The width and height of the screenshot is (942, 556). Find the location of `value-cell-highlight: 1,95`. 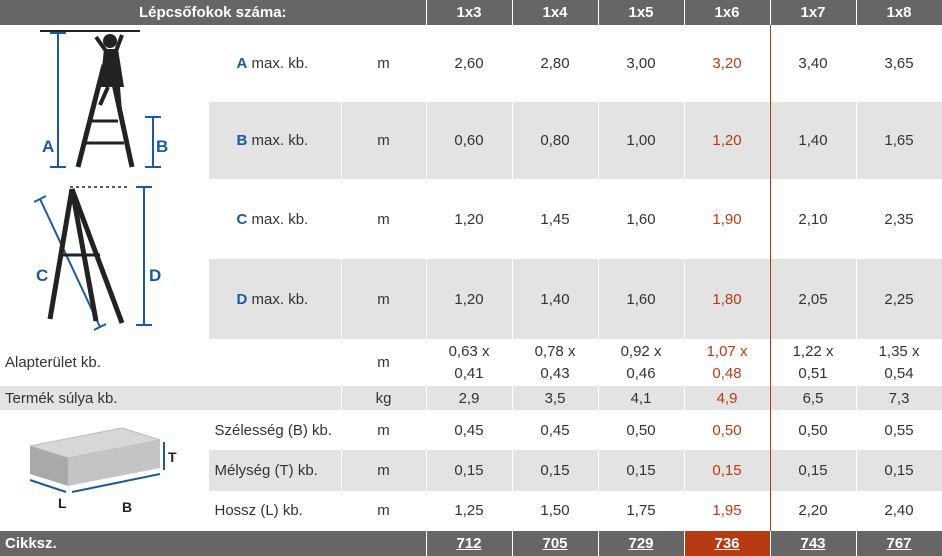

value-cell-highlight: 1,95 is located at coordinates (727, 510).